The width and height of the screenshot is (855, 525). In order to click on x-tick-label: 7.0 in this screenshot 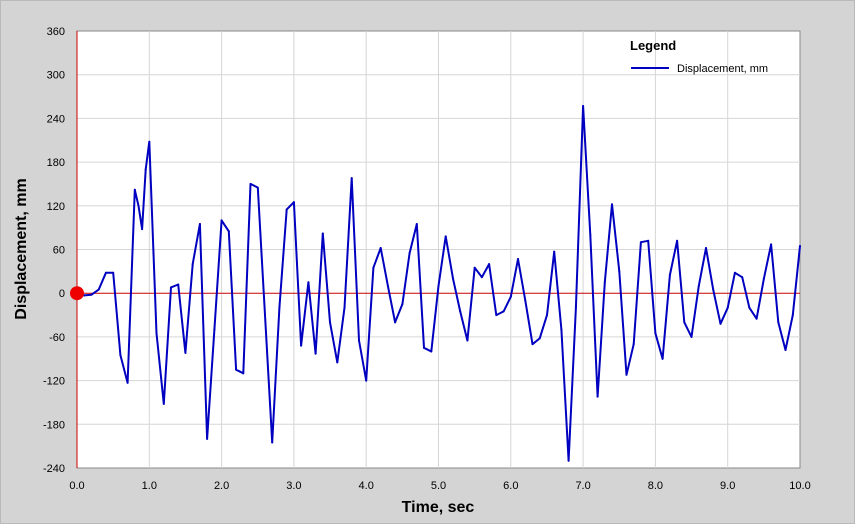, I will do `click(582, 486)`.